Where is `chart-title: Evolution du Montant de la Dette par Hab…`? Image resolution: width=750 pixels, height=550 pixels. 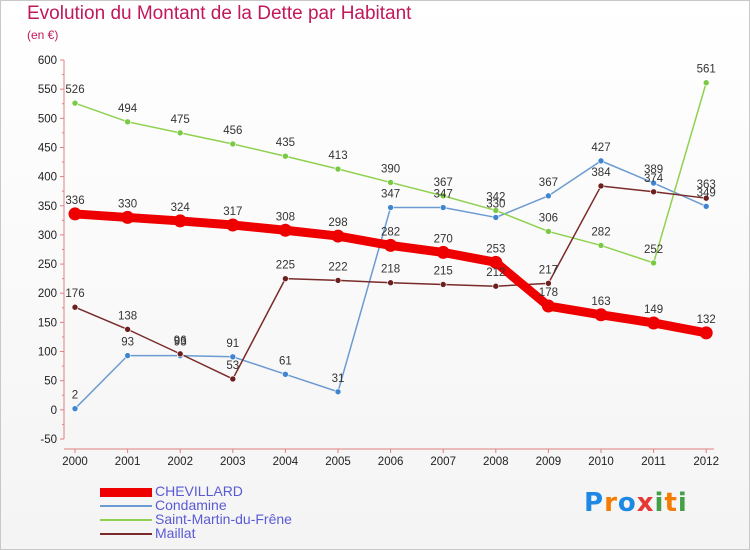
chart-title: Evolution du Montant de la Dette par Hab… is located at coordinates (219, 13).